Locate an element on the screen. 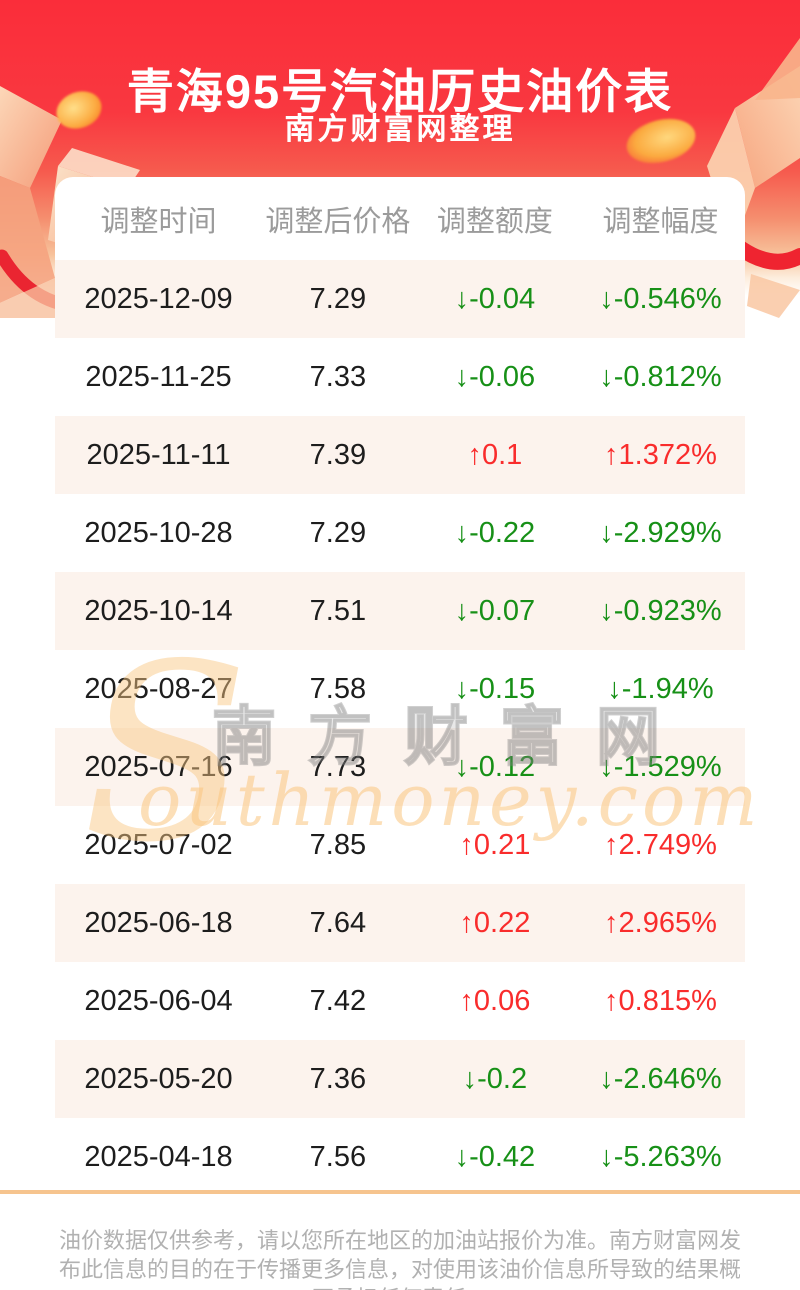  cell-date: 2025-10-14 is located at coordinates (158, 610).